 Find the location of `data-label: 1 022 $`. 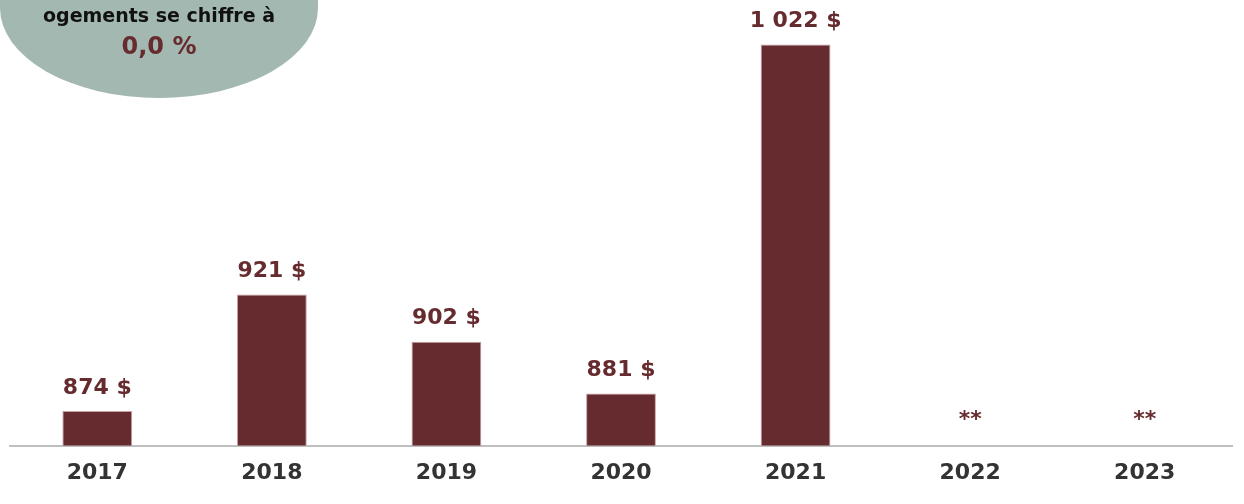

data-label: 1 022 $ is located at coordinates (795, 20).